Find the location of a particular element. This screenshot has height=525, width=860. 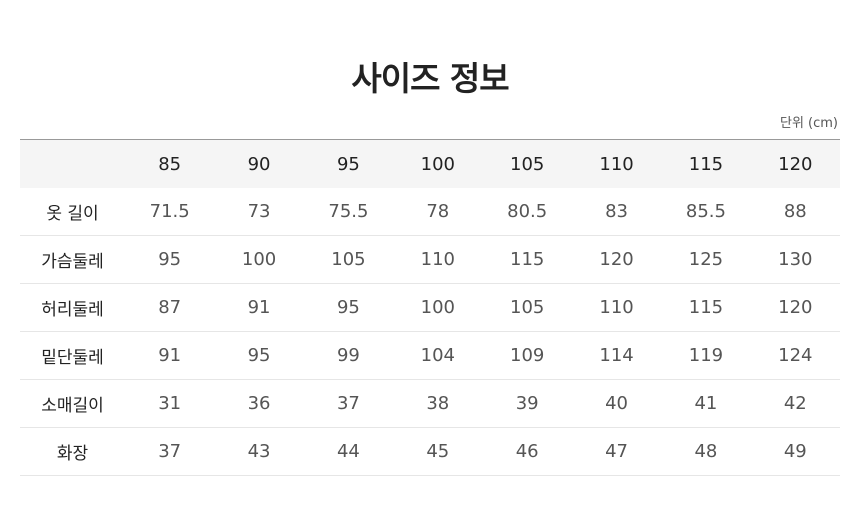

row-label: 옷 길이 is located at coordinates (72, 212).